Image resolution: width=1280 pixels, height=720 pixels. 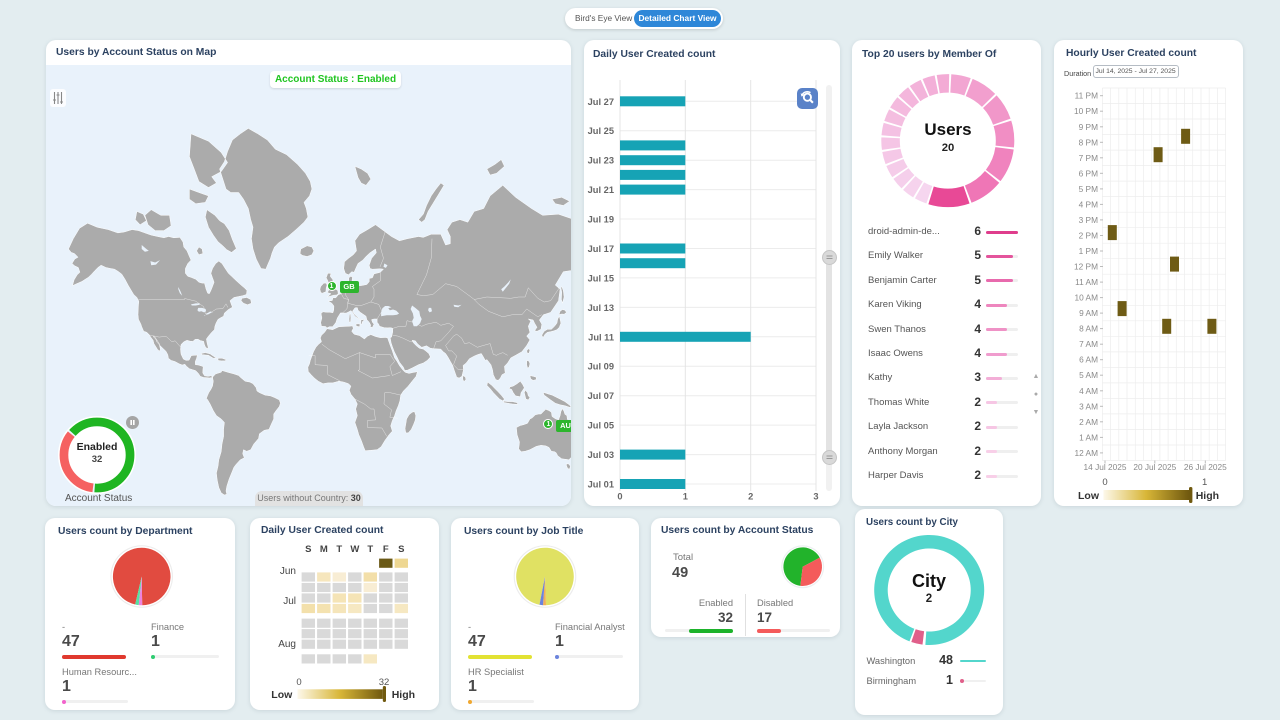 I want to click on svg-text: 11 PM, so click(x=1086, y=96).